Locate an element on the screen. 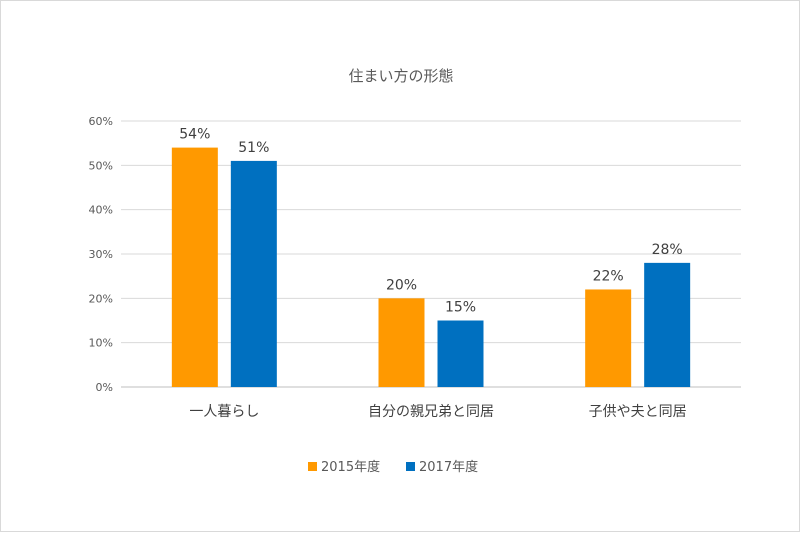  y-tick-label: 10% is located at coordinates (101, 343).